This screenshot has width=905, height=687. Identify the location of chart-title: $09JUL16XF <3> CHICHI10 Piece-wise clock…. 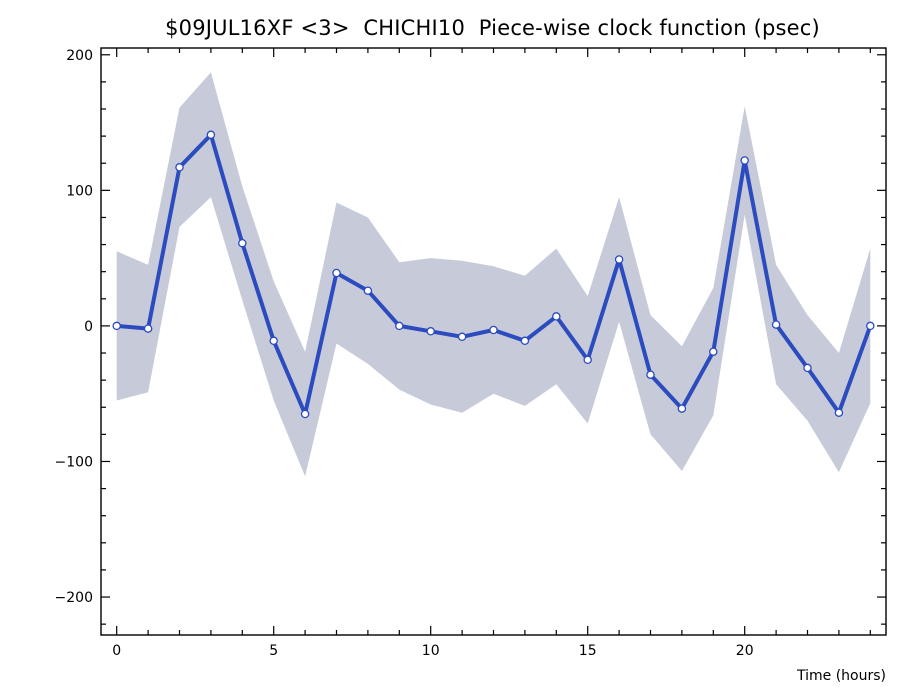
(492, 28).